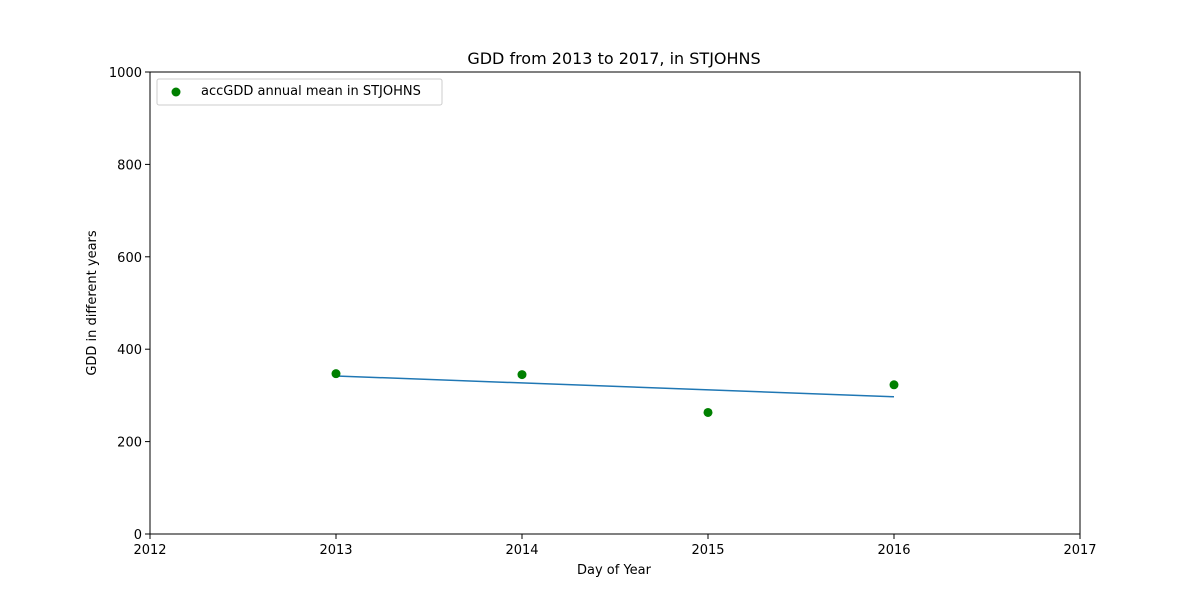 This screenshot has height=600, width=1200. I want to click on x-tick-label: 2013, so click(335, 550).